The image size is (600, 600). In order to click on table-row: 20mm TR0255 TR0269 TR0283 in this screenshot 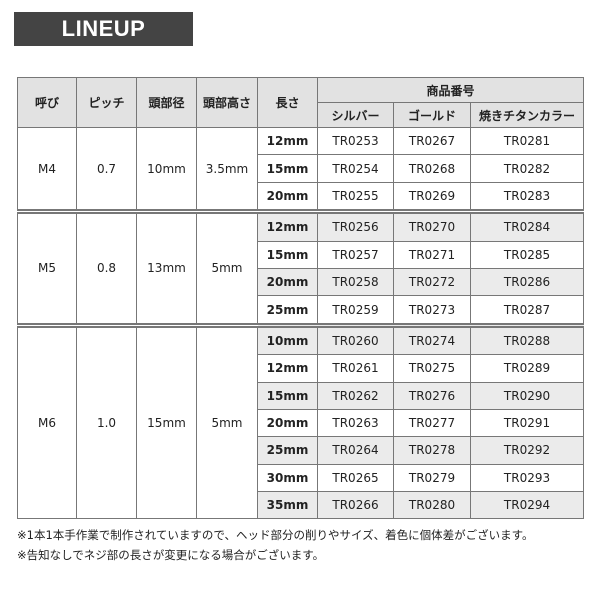, I will do `click(301, 197)`.